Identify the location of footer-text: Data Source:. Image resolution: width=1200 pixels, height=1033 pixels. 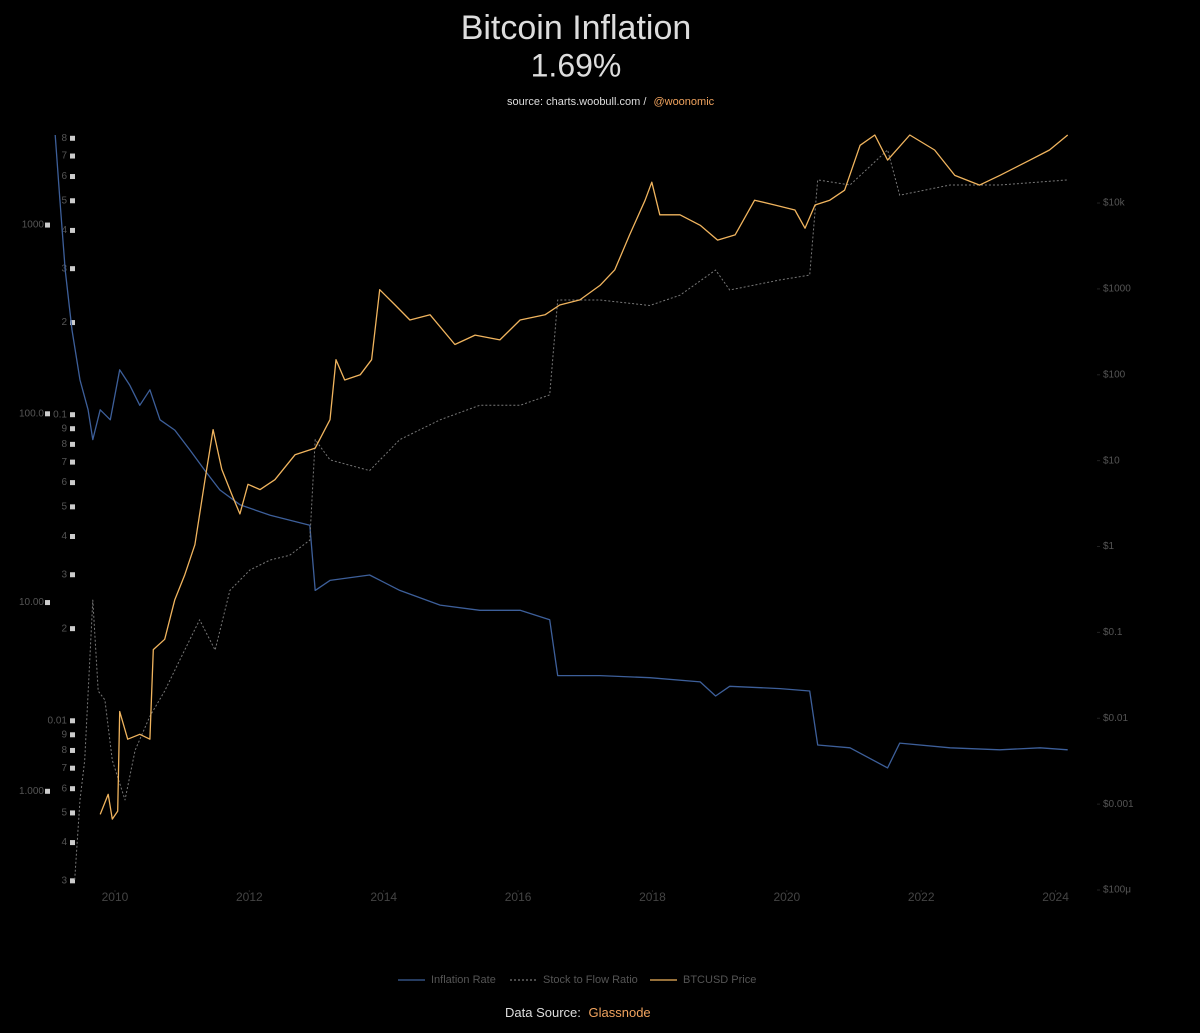
(543, 1012).